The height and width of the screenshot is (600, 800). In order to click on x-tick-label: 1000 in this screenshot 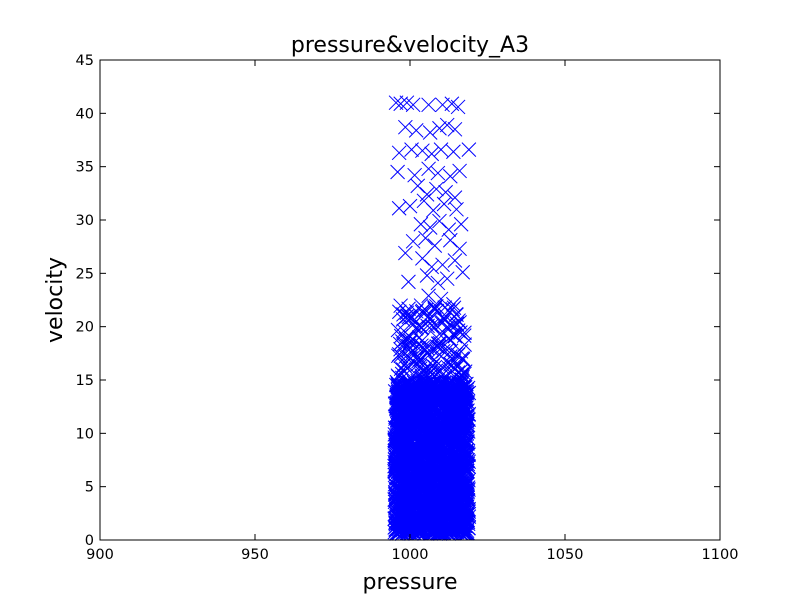, I will do `click(410, 555)`.